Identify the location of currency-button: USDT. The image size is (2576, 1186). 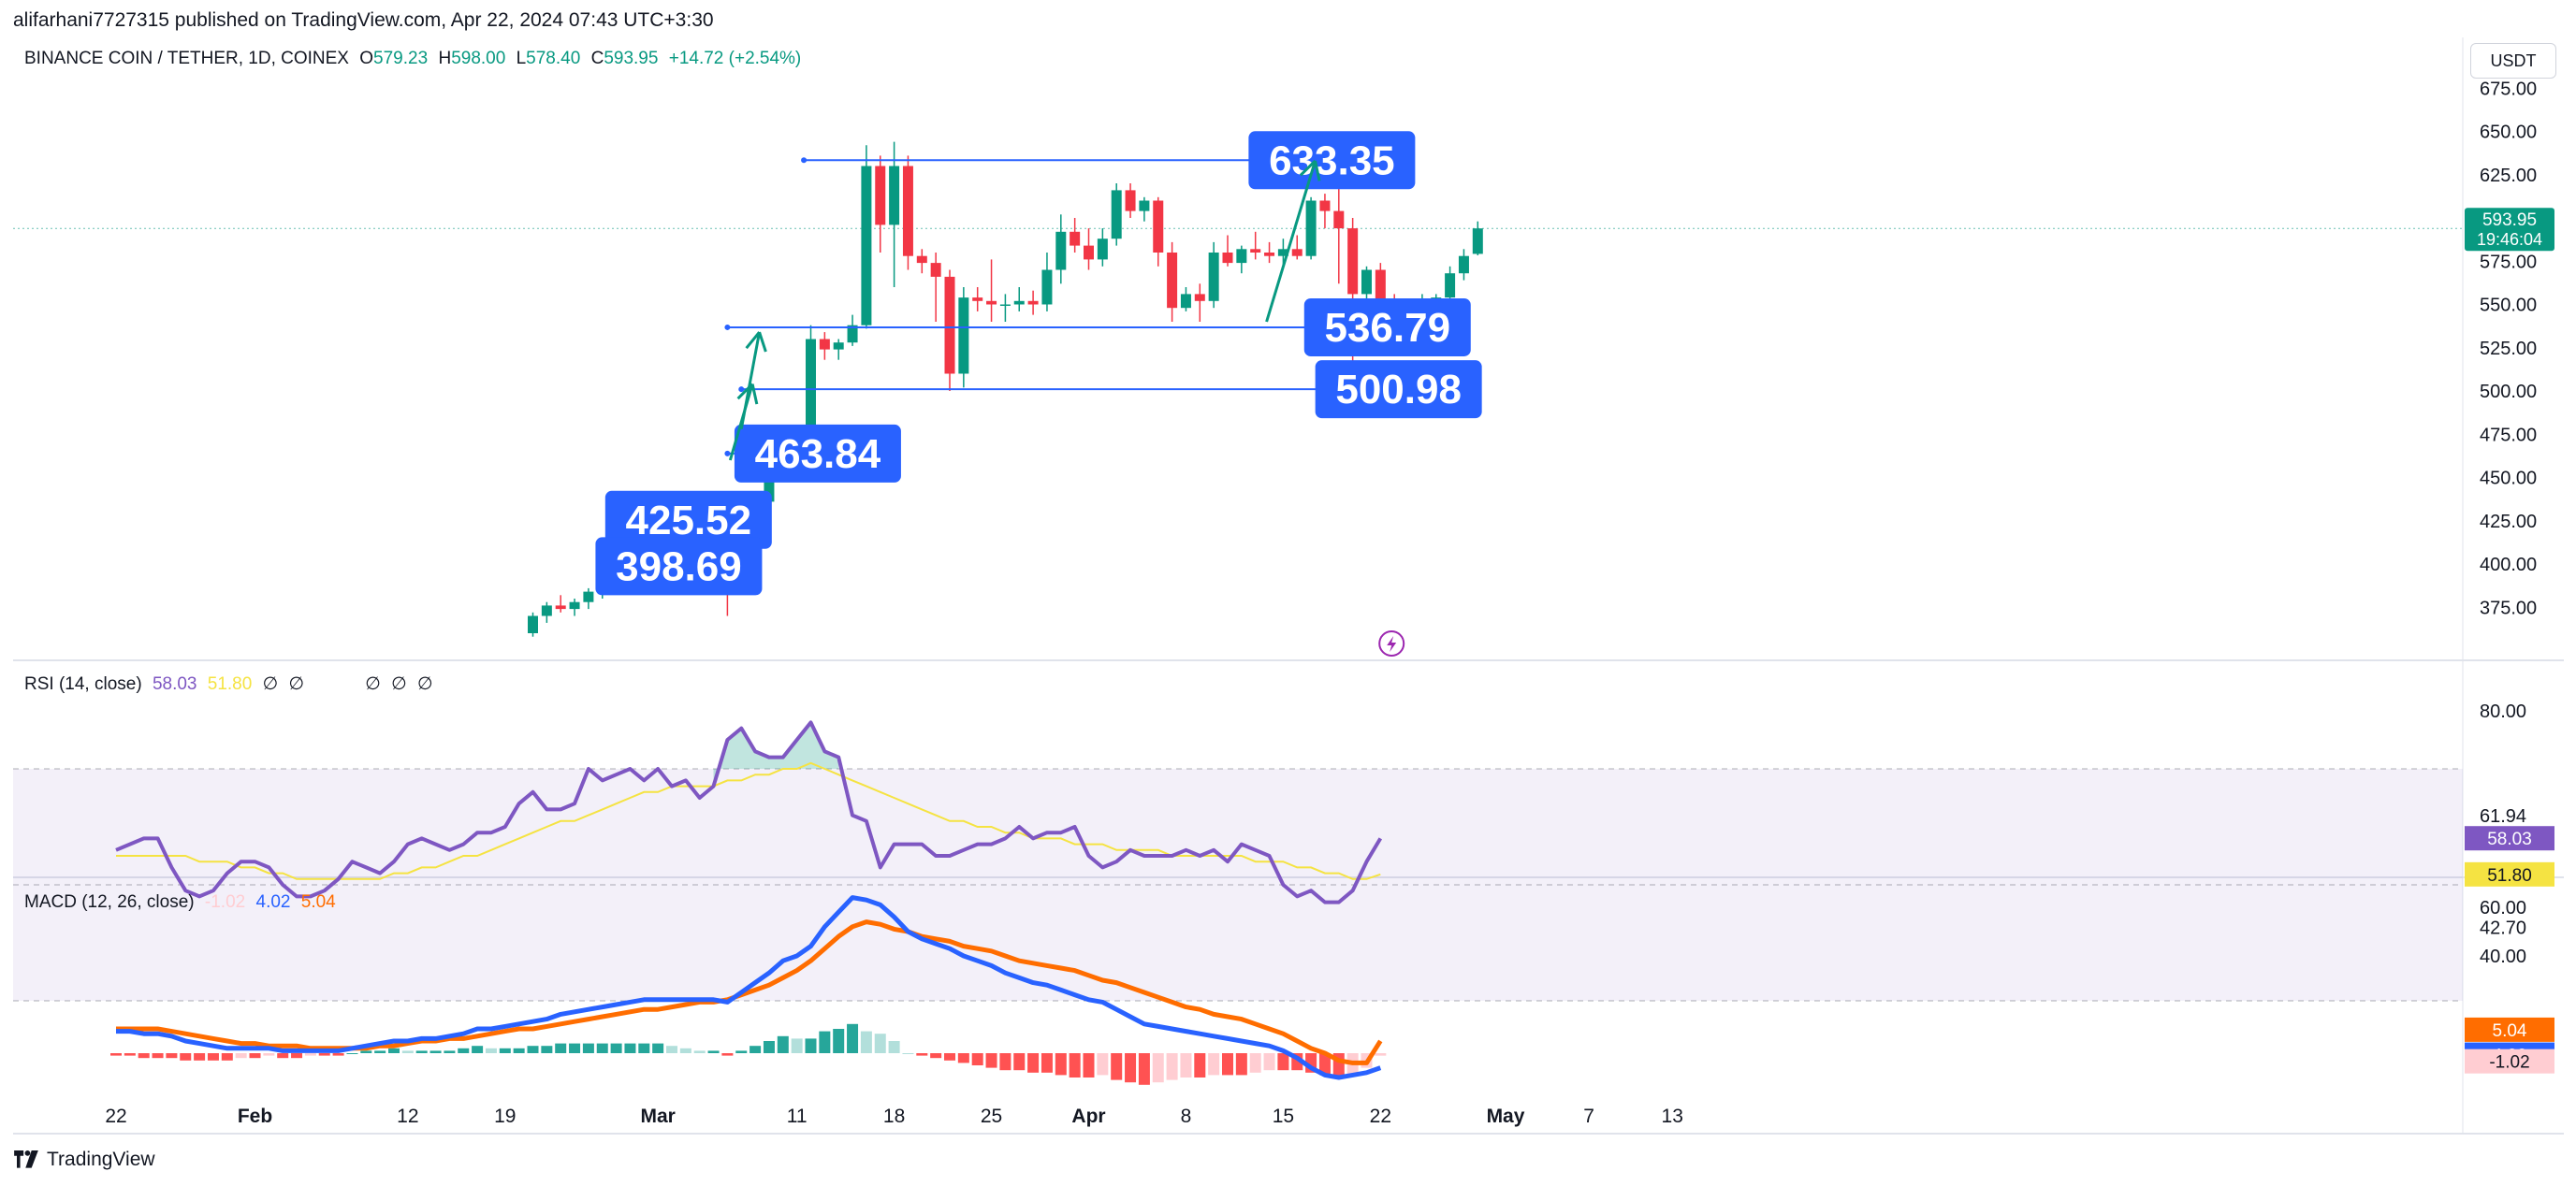
(2513, 61).